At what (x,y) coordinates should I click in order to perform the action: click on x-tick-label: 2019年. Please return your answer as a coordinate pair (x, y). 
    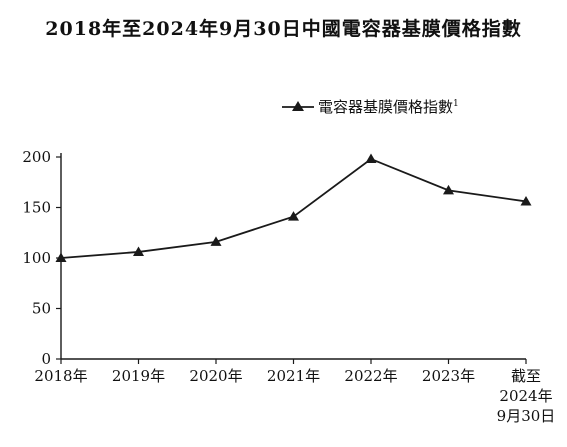
    Looking at the image, I should click on (138, 376).